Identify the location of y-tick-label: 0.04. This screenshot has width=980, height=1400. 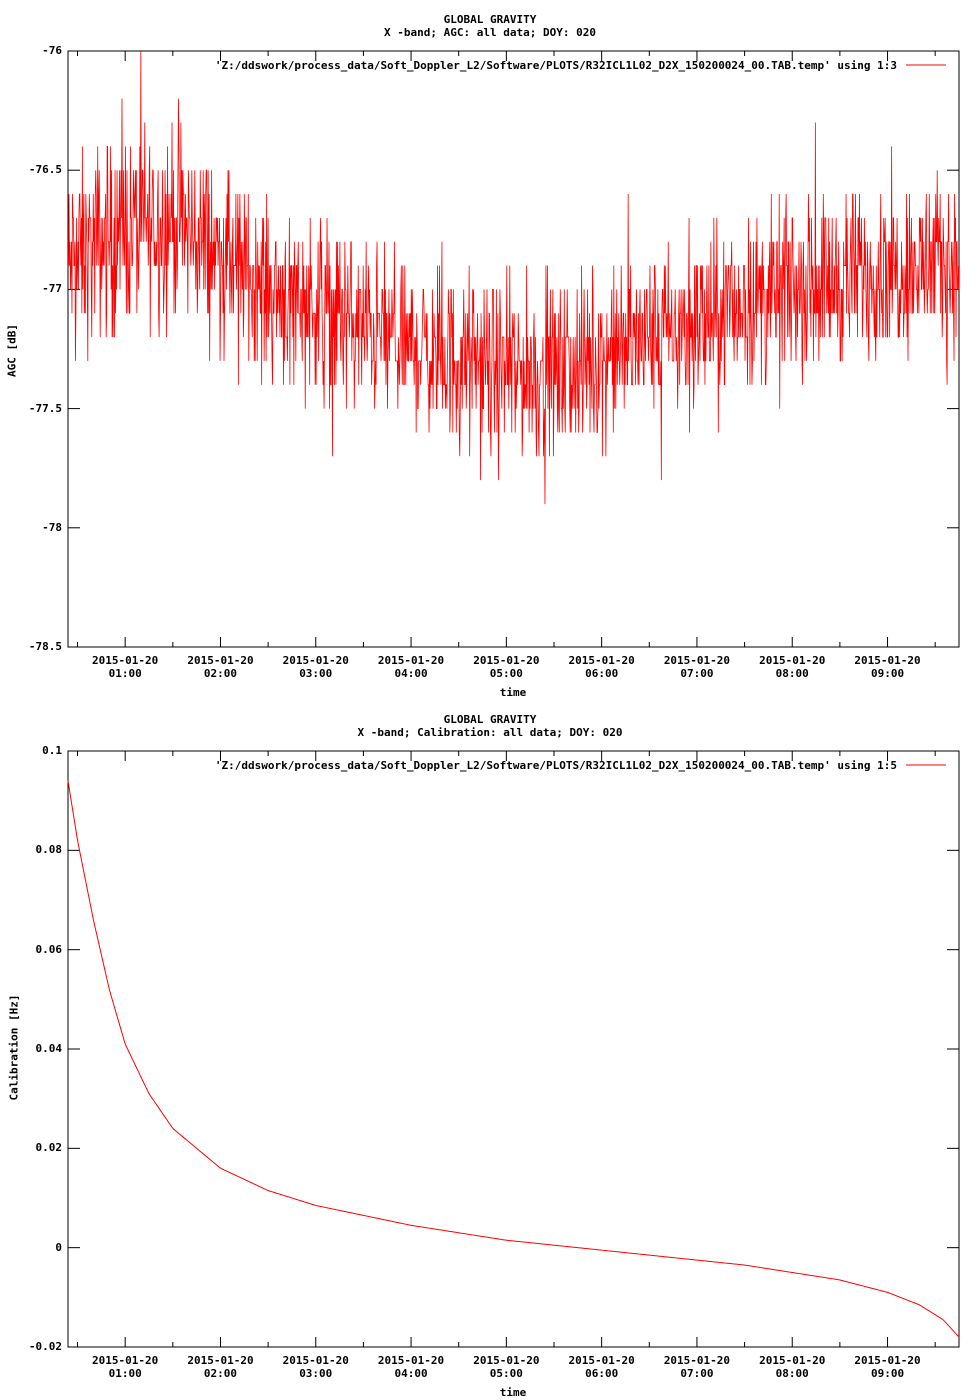
(49, 1048).